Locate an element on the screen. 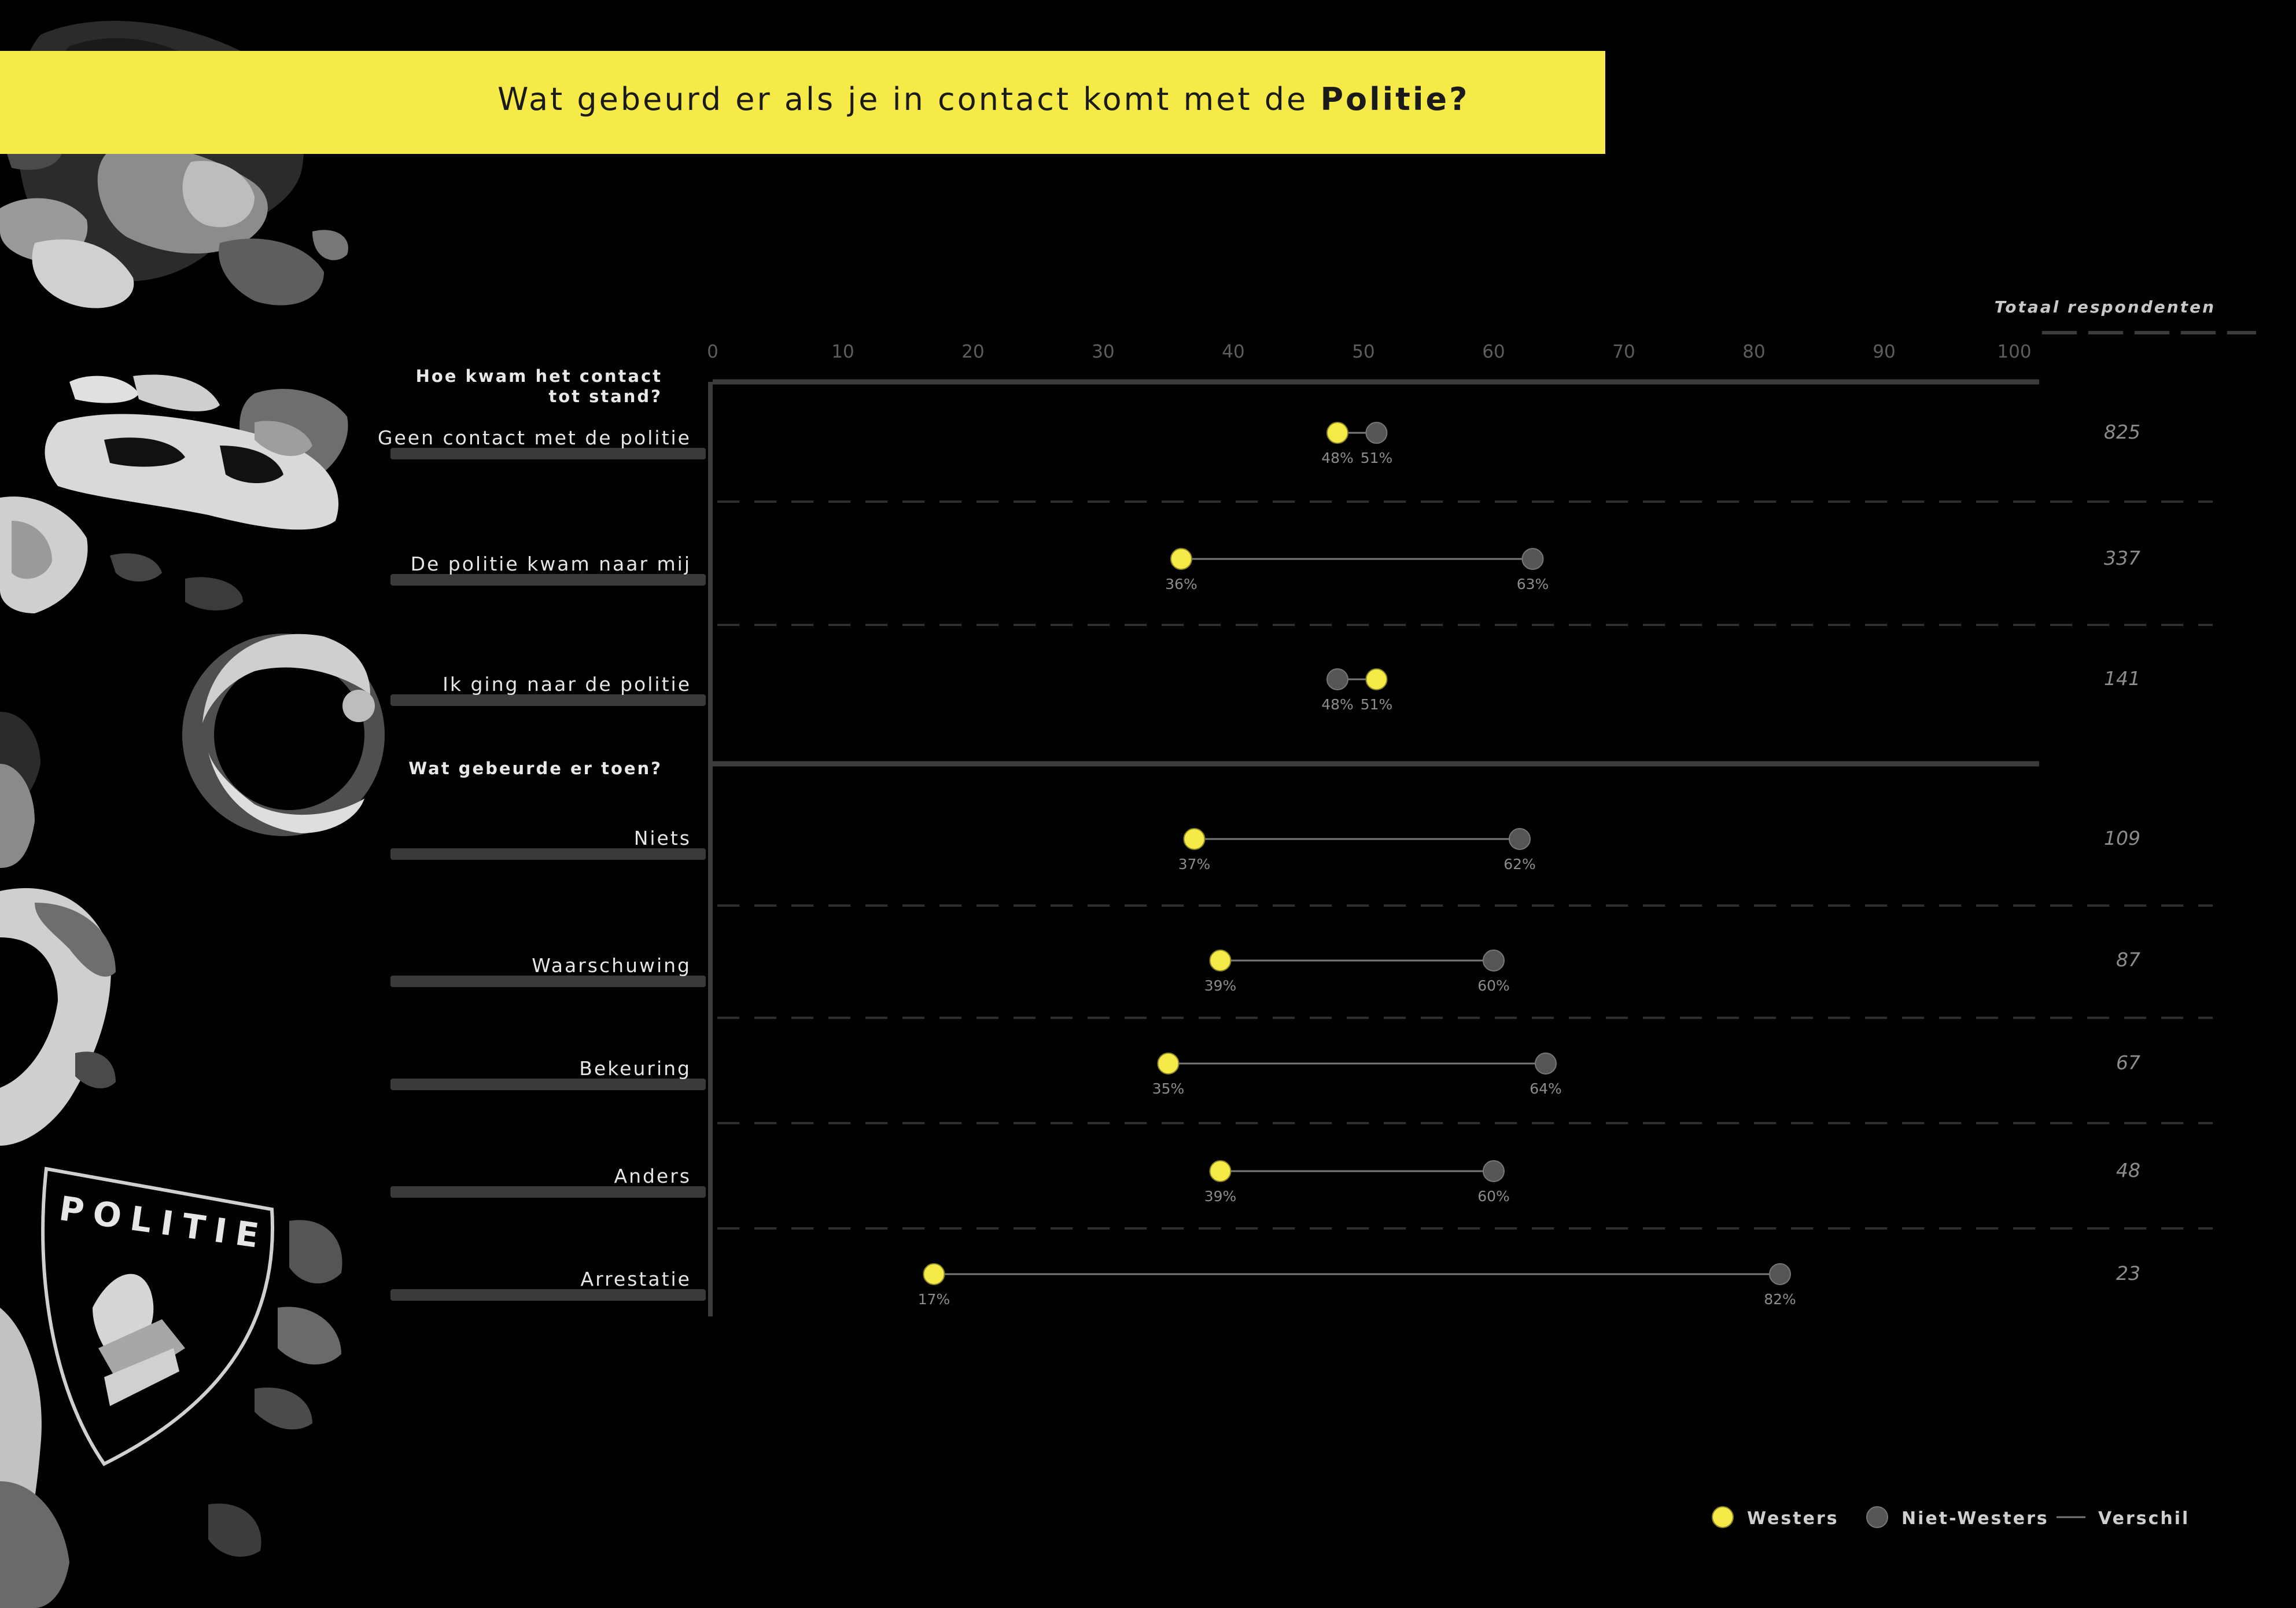 The width and height of the screenshot is (2296, 1608). x-tick-label-30: 30 is located at coordinates (1103, 352).